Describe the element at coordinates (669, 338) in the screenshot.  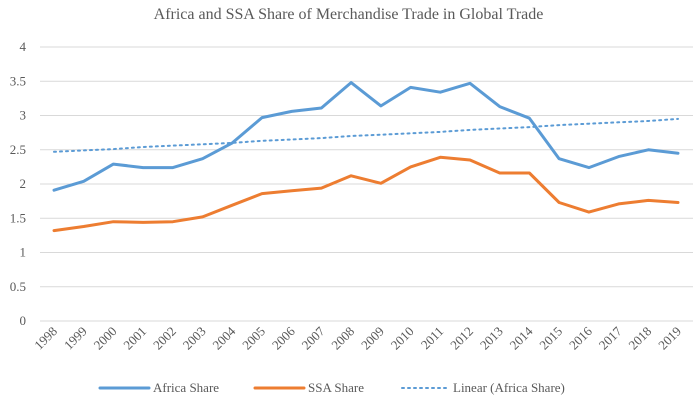
I see `x-tick-label: 2019` at that location.